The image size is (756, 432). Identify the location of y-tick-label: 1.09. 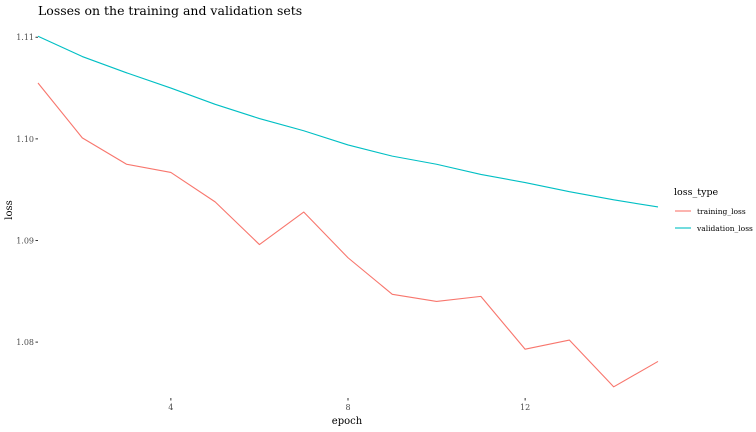
(25, 240).